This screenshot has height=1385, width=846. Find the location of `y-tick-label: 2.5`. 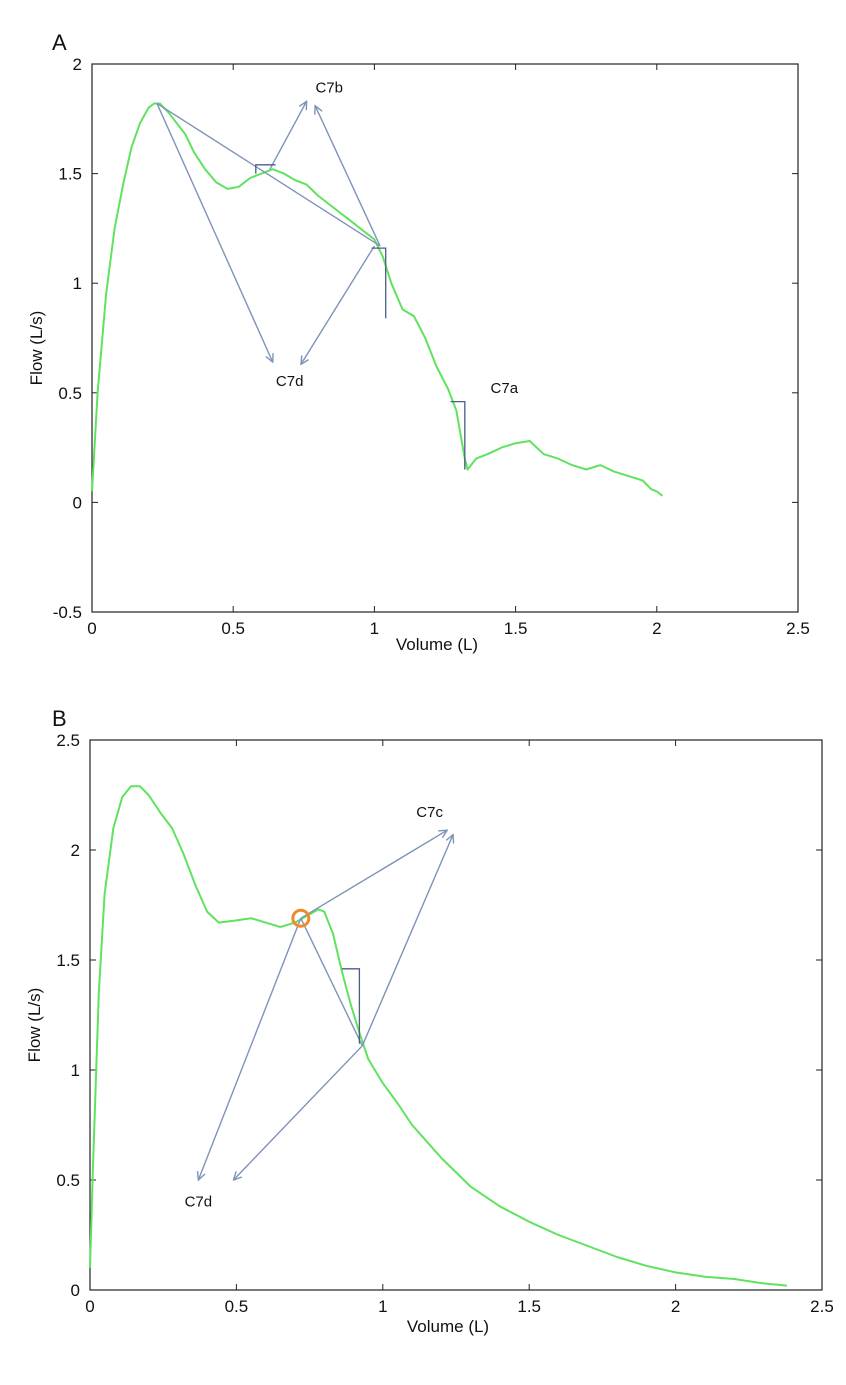

y-tick-label: 2.5 is located at coordinates (68, 740).